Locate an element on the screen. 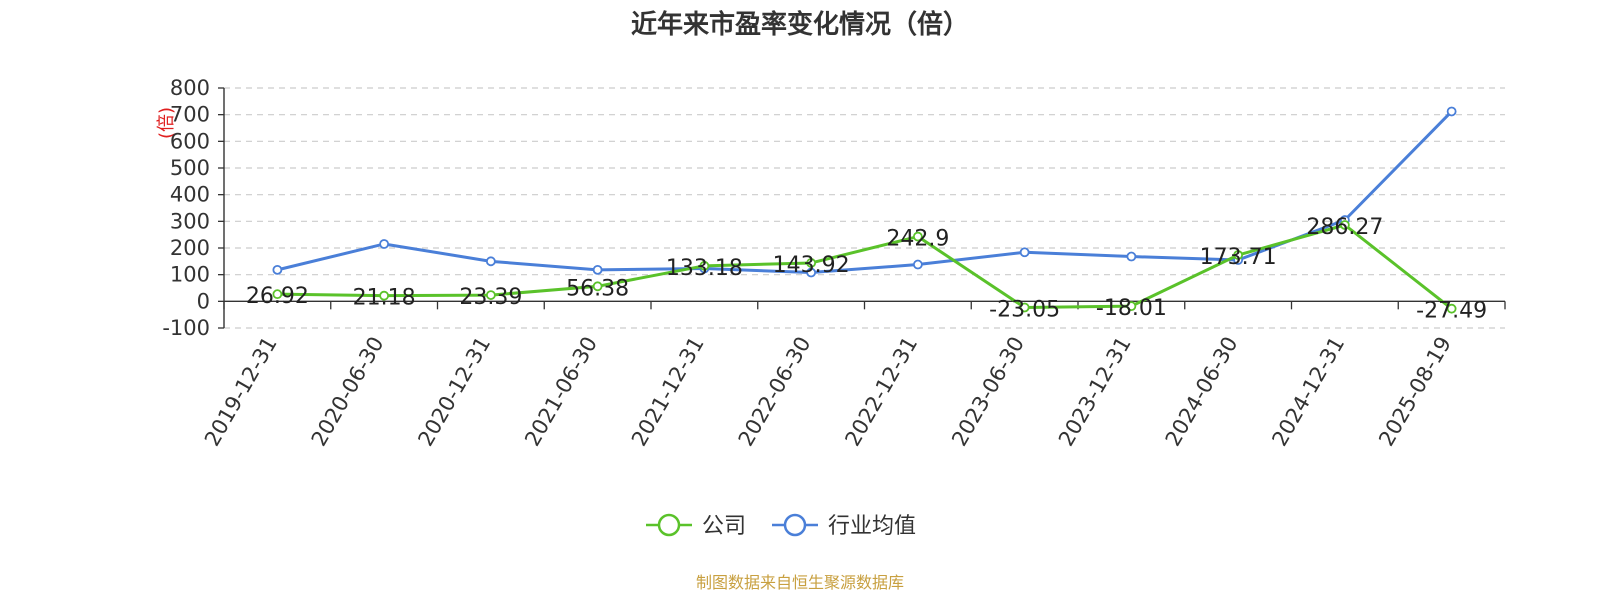  y-tick-label: 800 is located at coordinates (190, 88).